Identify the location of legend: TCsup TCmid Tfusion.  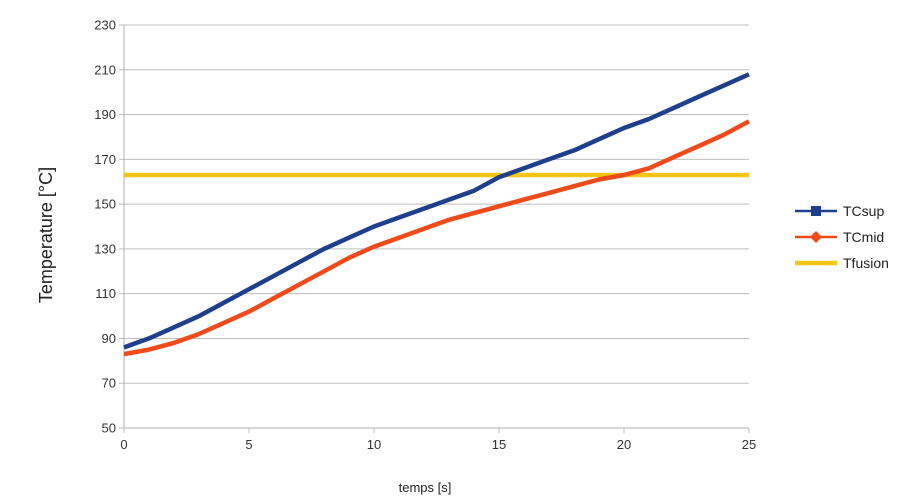
(842, 237).